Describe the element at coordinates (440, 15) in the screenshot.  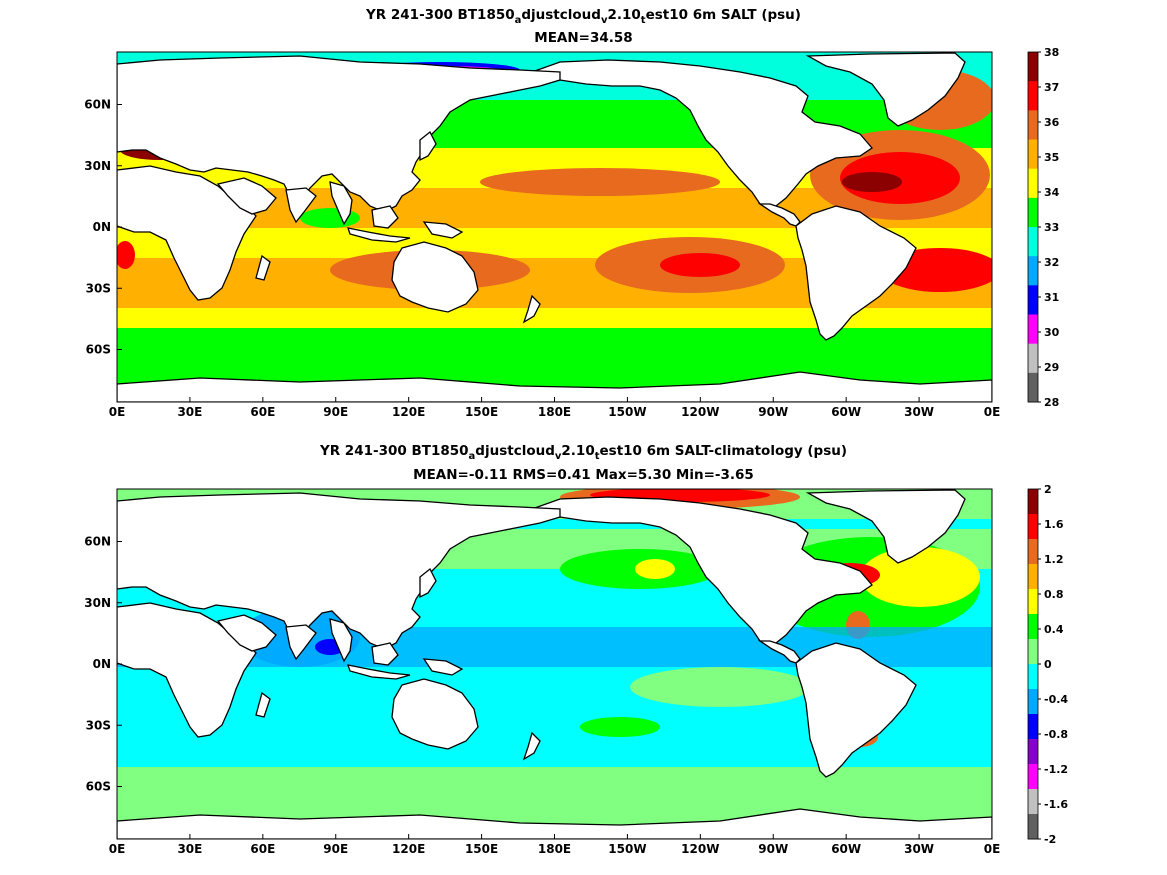
I see `panel1-title-prefix: YR 241-300 BT1850` at that location.